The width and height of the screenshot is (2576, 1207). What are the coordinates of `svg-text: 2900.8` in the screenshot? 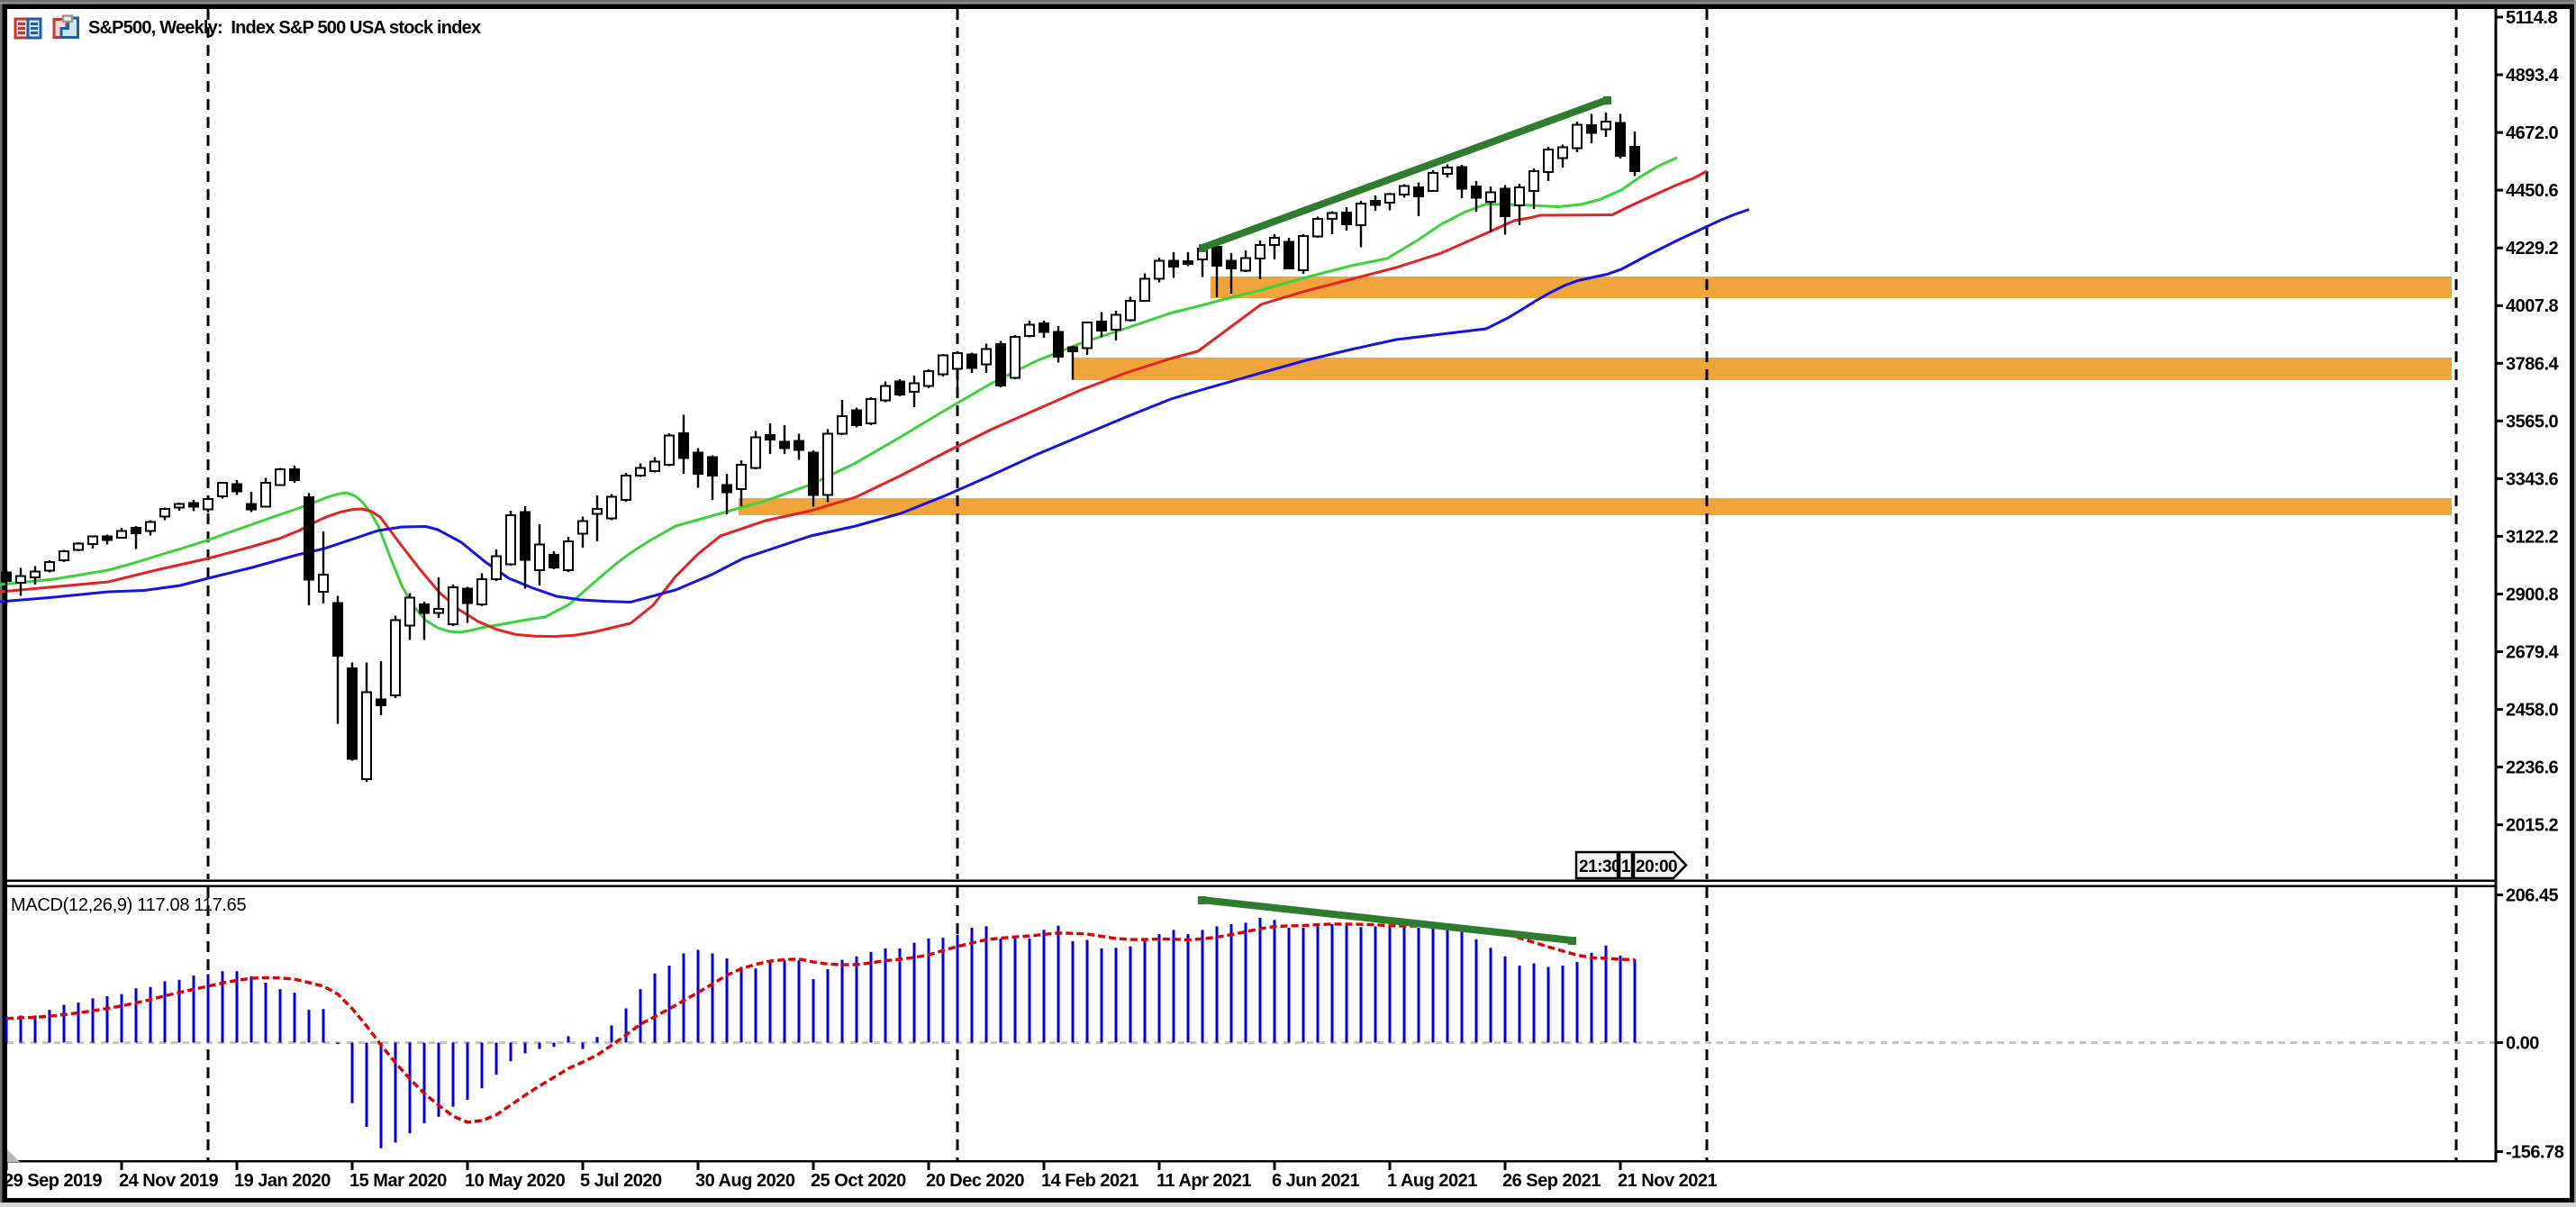 It's located at (2532, 595).